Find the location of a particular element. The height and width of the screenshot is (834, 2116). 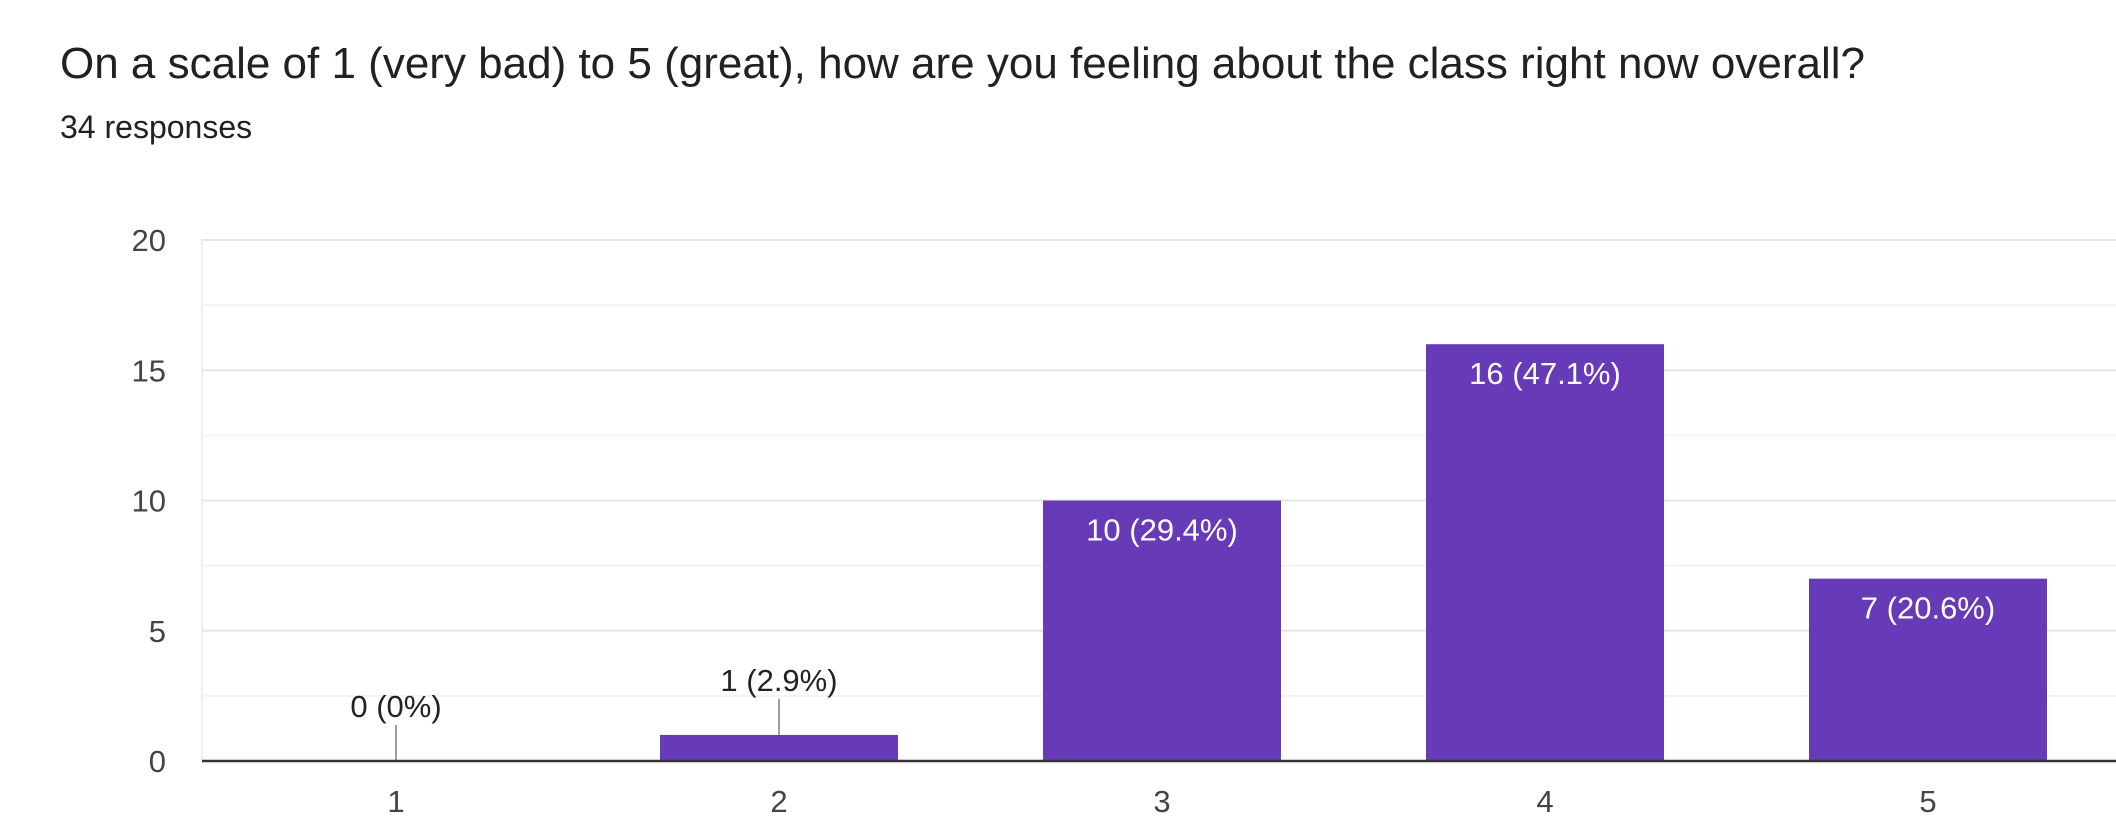

x-tick-label: 4 is located at coordinates (1544, 801).